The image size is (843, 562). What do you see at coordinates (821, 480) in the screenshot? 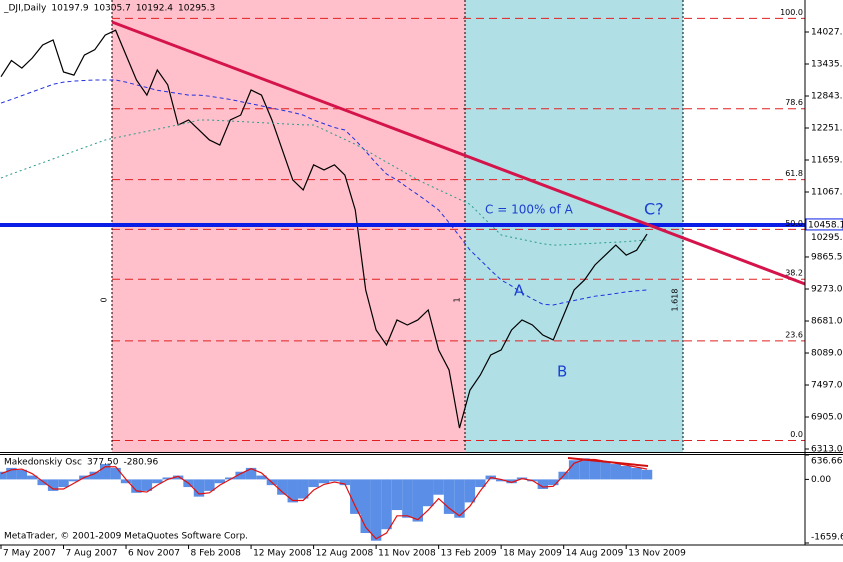
I see `y-tick-label: 0.00` at bounding box center [821, 480].